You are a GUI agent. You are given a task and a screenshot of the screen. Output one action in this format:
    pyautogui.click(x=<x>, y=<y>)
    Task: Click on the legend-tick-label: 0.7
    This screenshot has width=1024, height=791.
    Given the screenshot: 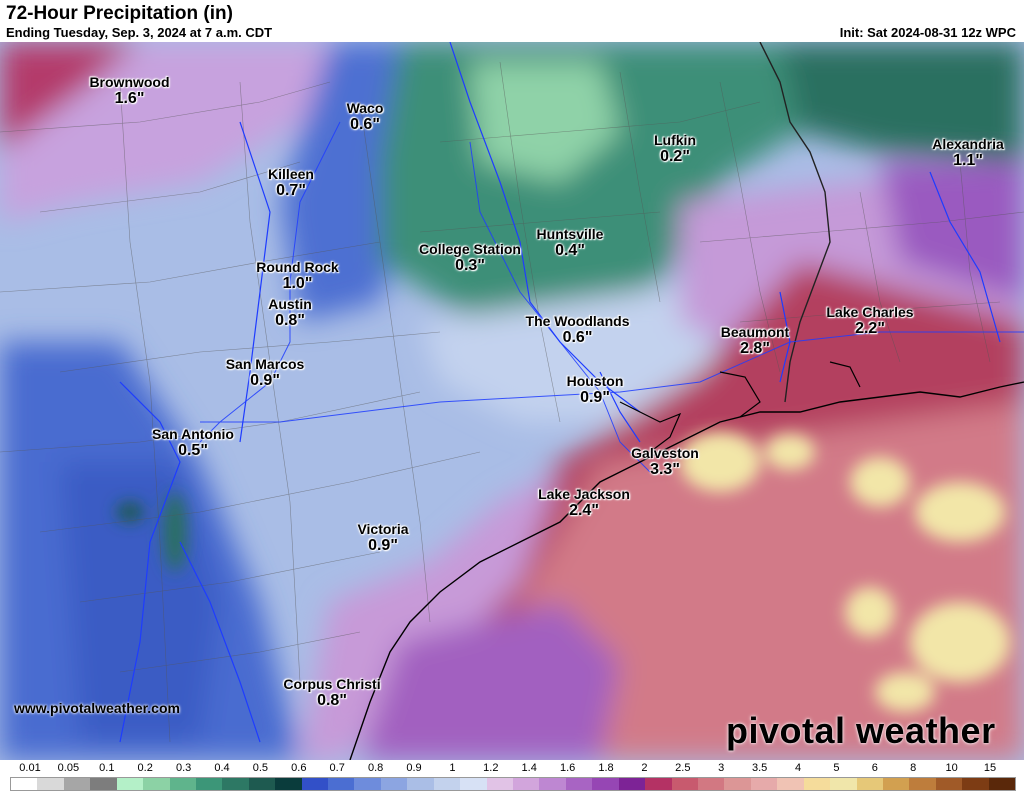 What is the action you would take?
    pyautogui.click(x=337, y=768)
    